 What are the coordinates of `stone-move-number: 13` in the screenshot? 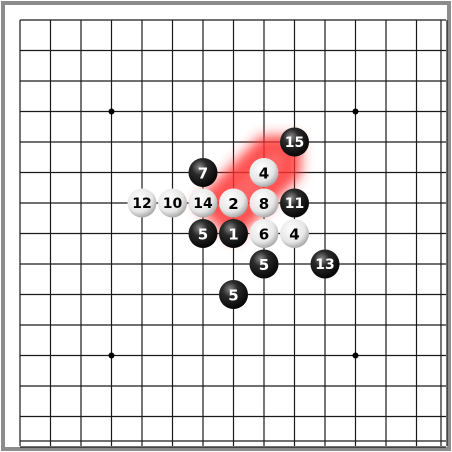 It's located at (324, 265).